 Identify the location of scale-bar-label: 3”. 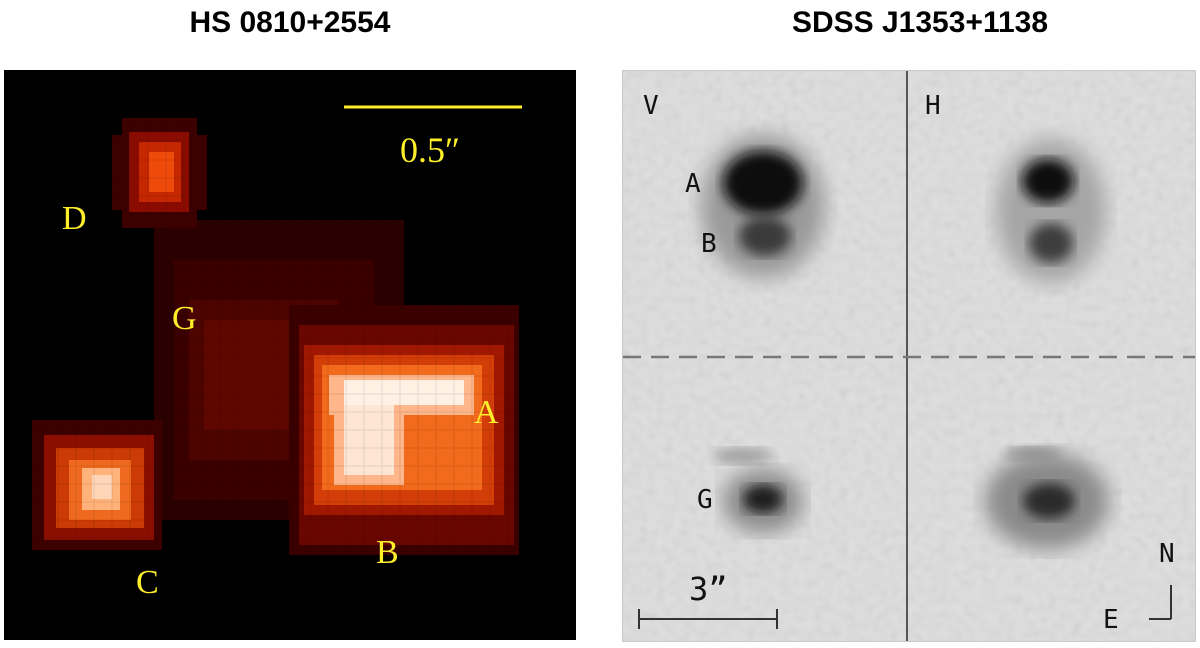
(708, 589).